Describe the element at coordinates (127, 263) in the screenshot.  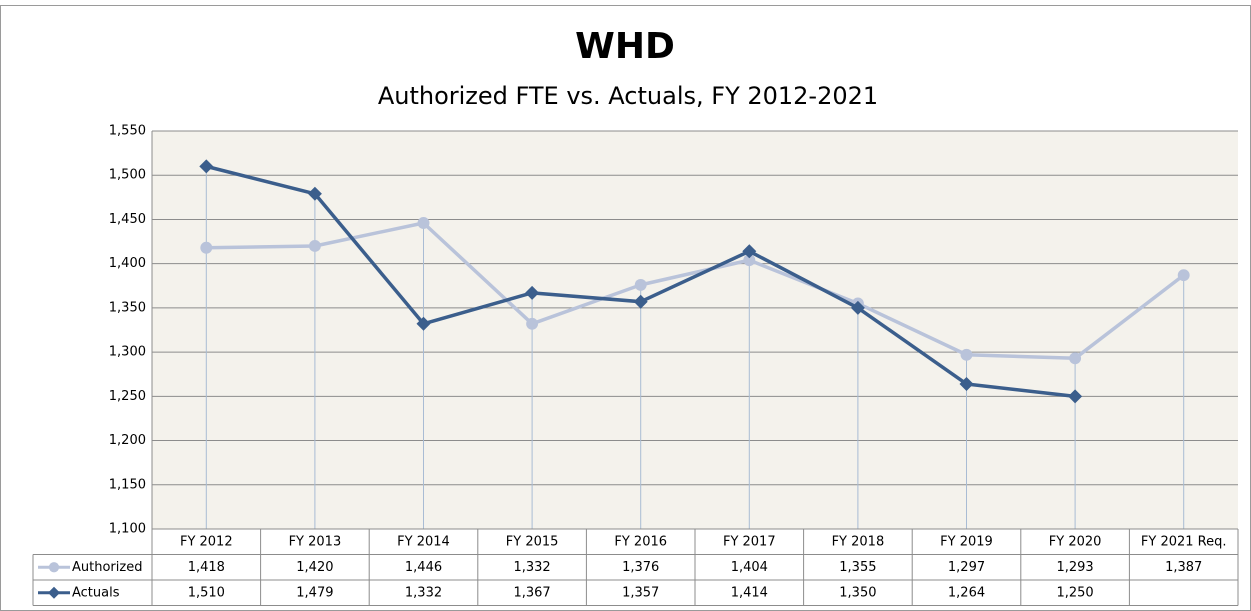
I see `y-tick-label: 1,400` at that location.